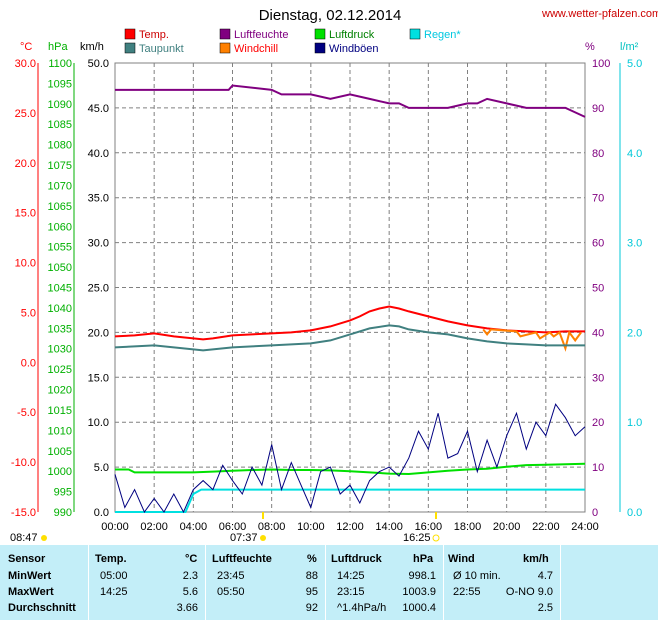  What do you see at coordinates (154, 35) in the screenshot?
I see `legend-label: Temp.` at bounding box center [154, 35].